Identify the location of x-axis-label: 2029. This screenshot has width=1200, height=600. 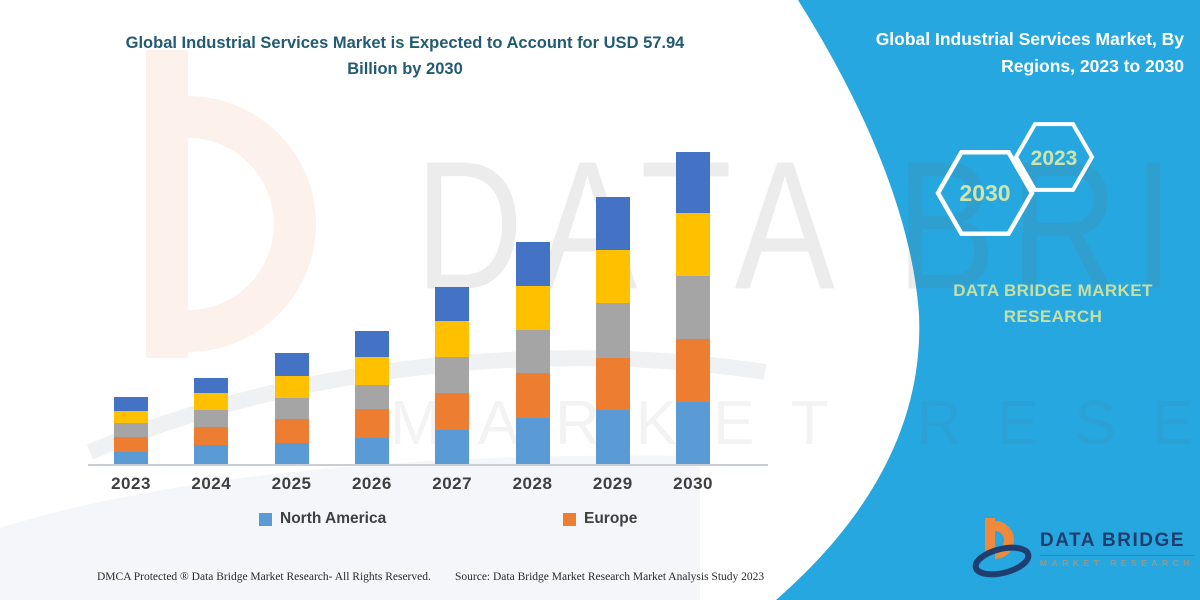
(612, 483).